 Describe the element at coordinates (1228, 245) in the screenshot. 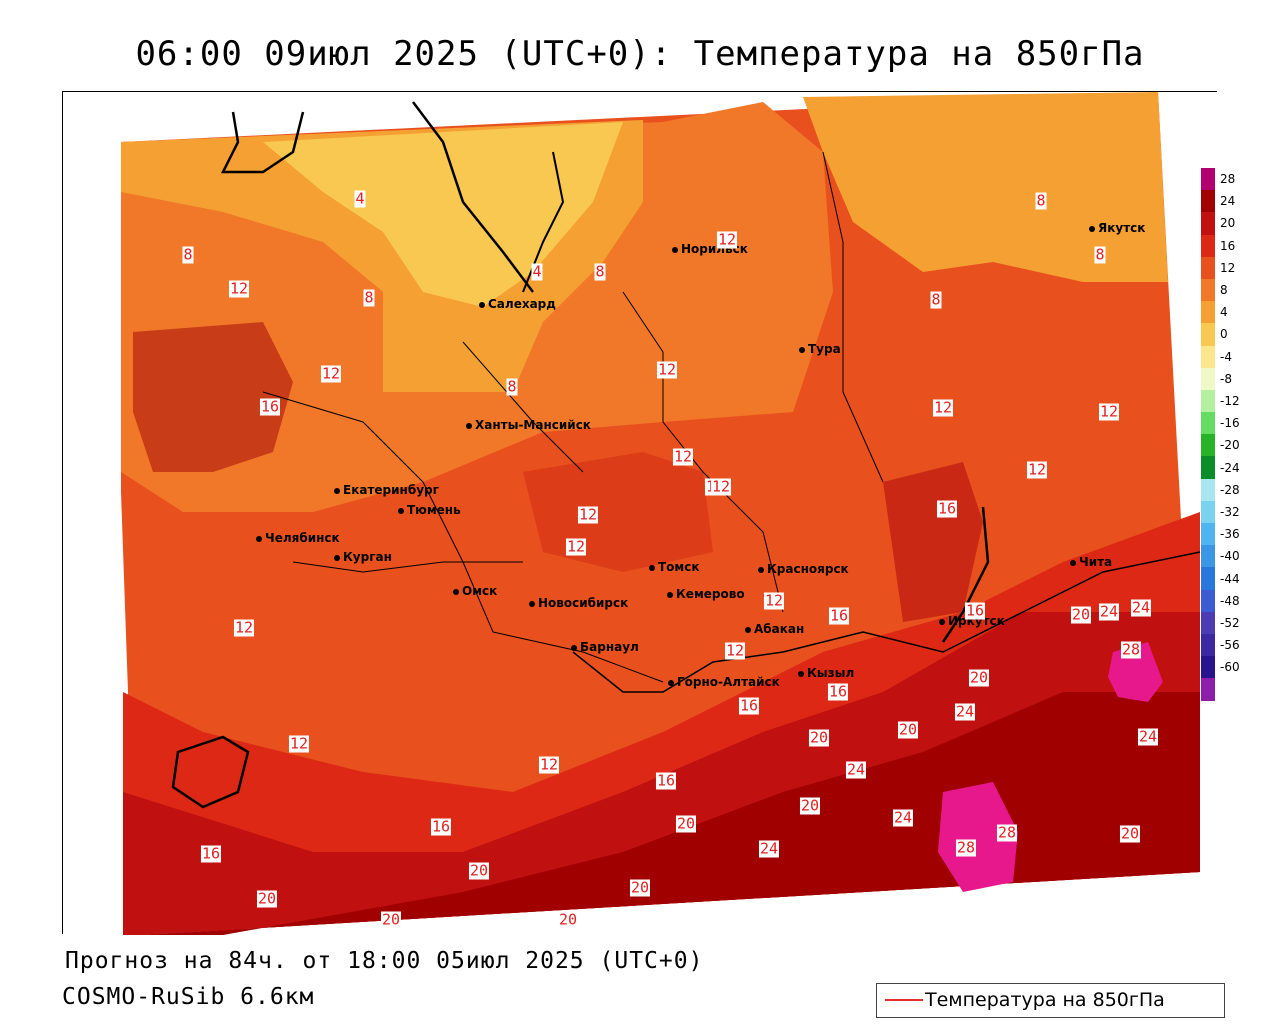

I see `colorbar-tick-label: 16` at that location.